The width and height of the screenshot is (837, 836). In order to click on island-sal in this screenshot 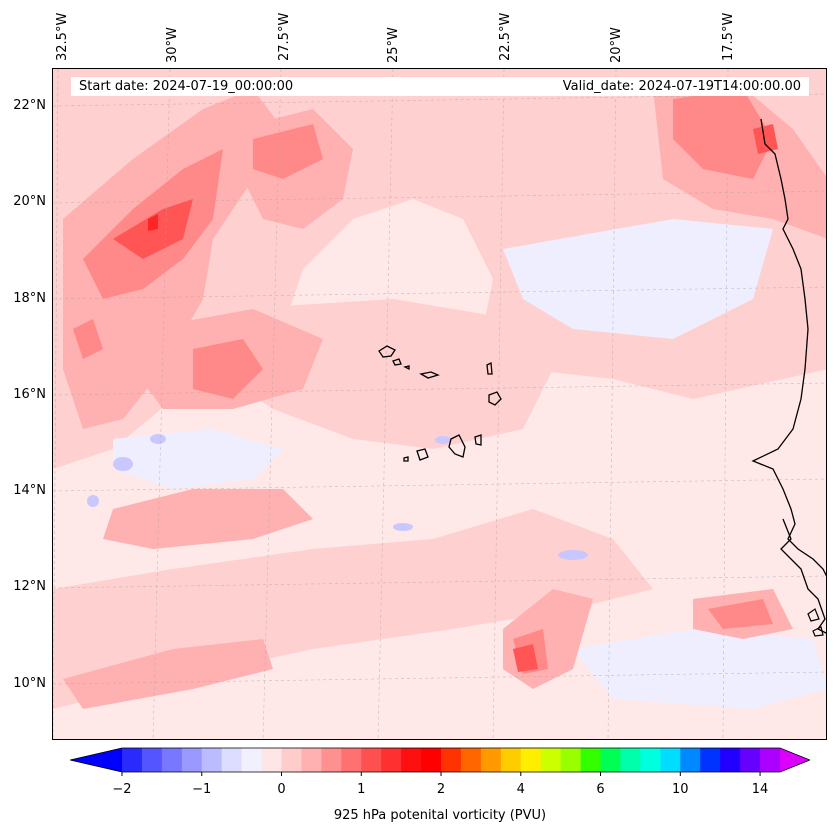, I will do `click(489, 368)`.